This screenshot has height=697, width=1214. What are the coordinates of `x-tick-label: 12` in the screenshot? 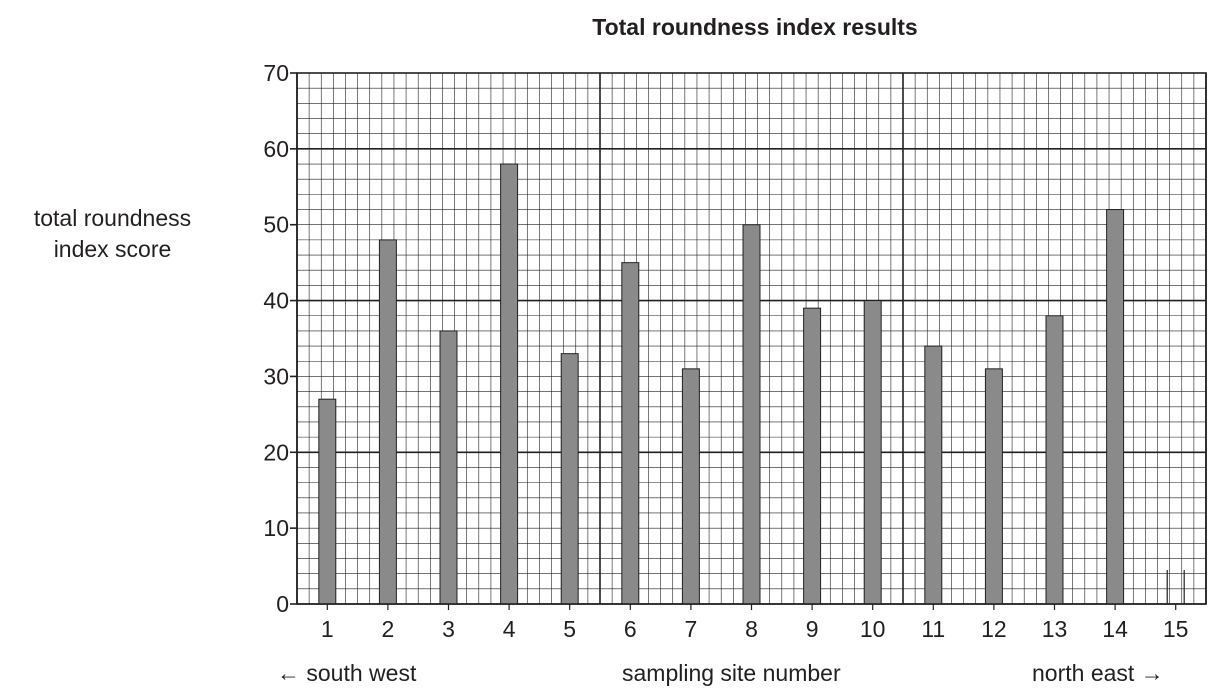 It's located at (994, 629).